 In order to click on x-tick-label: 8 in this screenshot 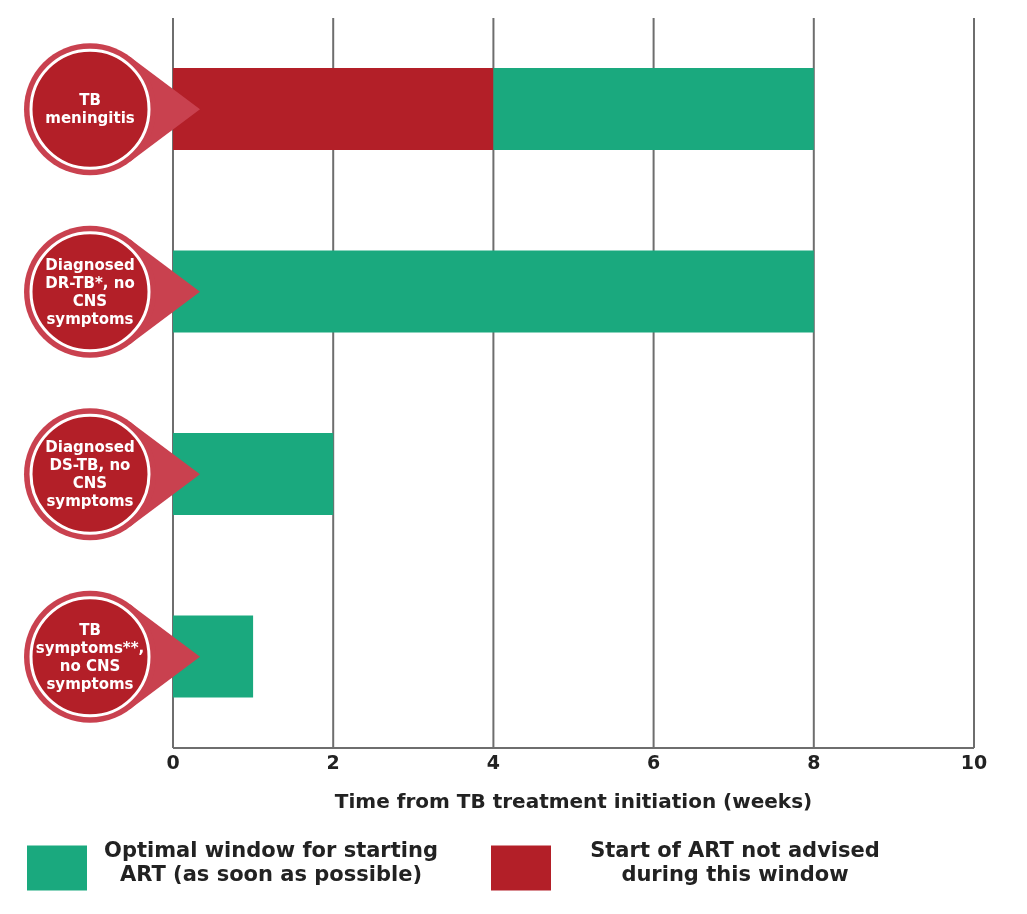, I will do `click(814, 762)`.